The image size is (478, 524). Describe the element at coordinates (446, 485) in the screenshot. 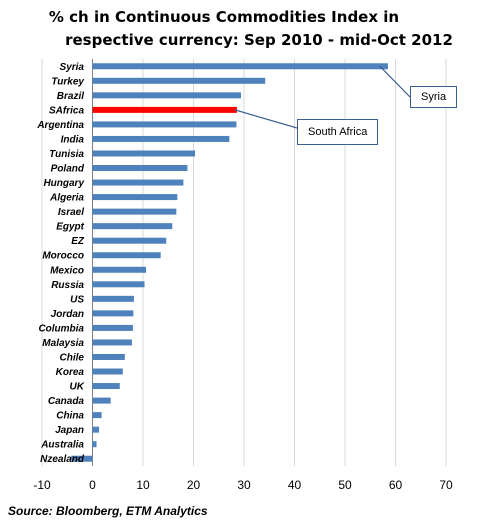

I see `x-tick-label: 70` at that location.